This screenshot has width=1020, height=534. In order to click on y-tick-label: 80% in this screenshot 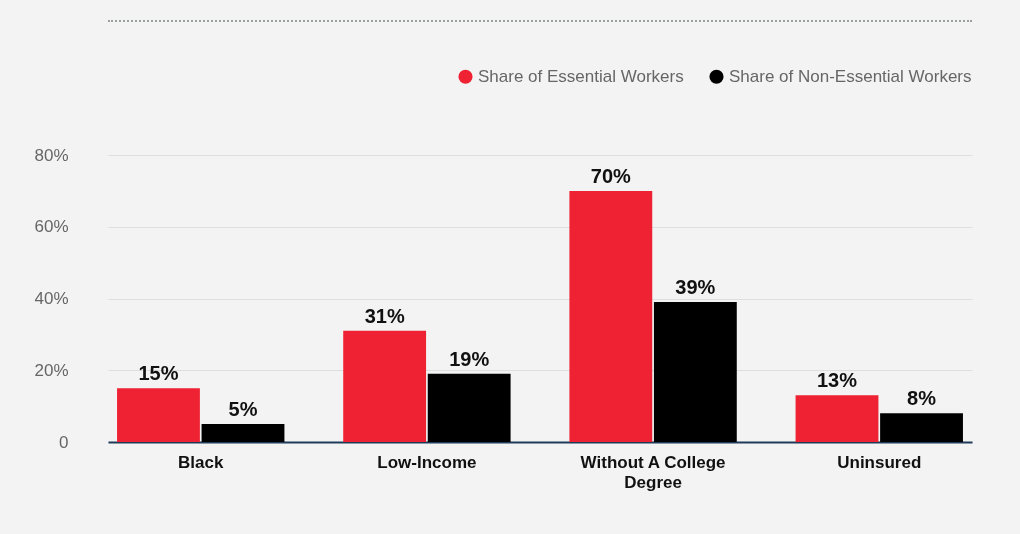, I will do `click(51, 155)`.